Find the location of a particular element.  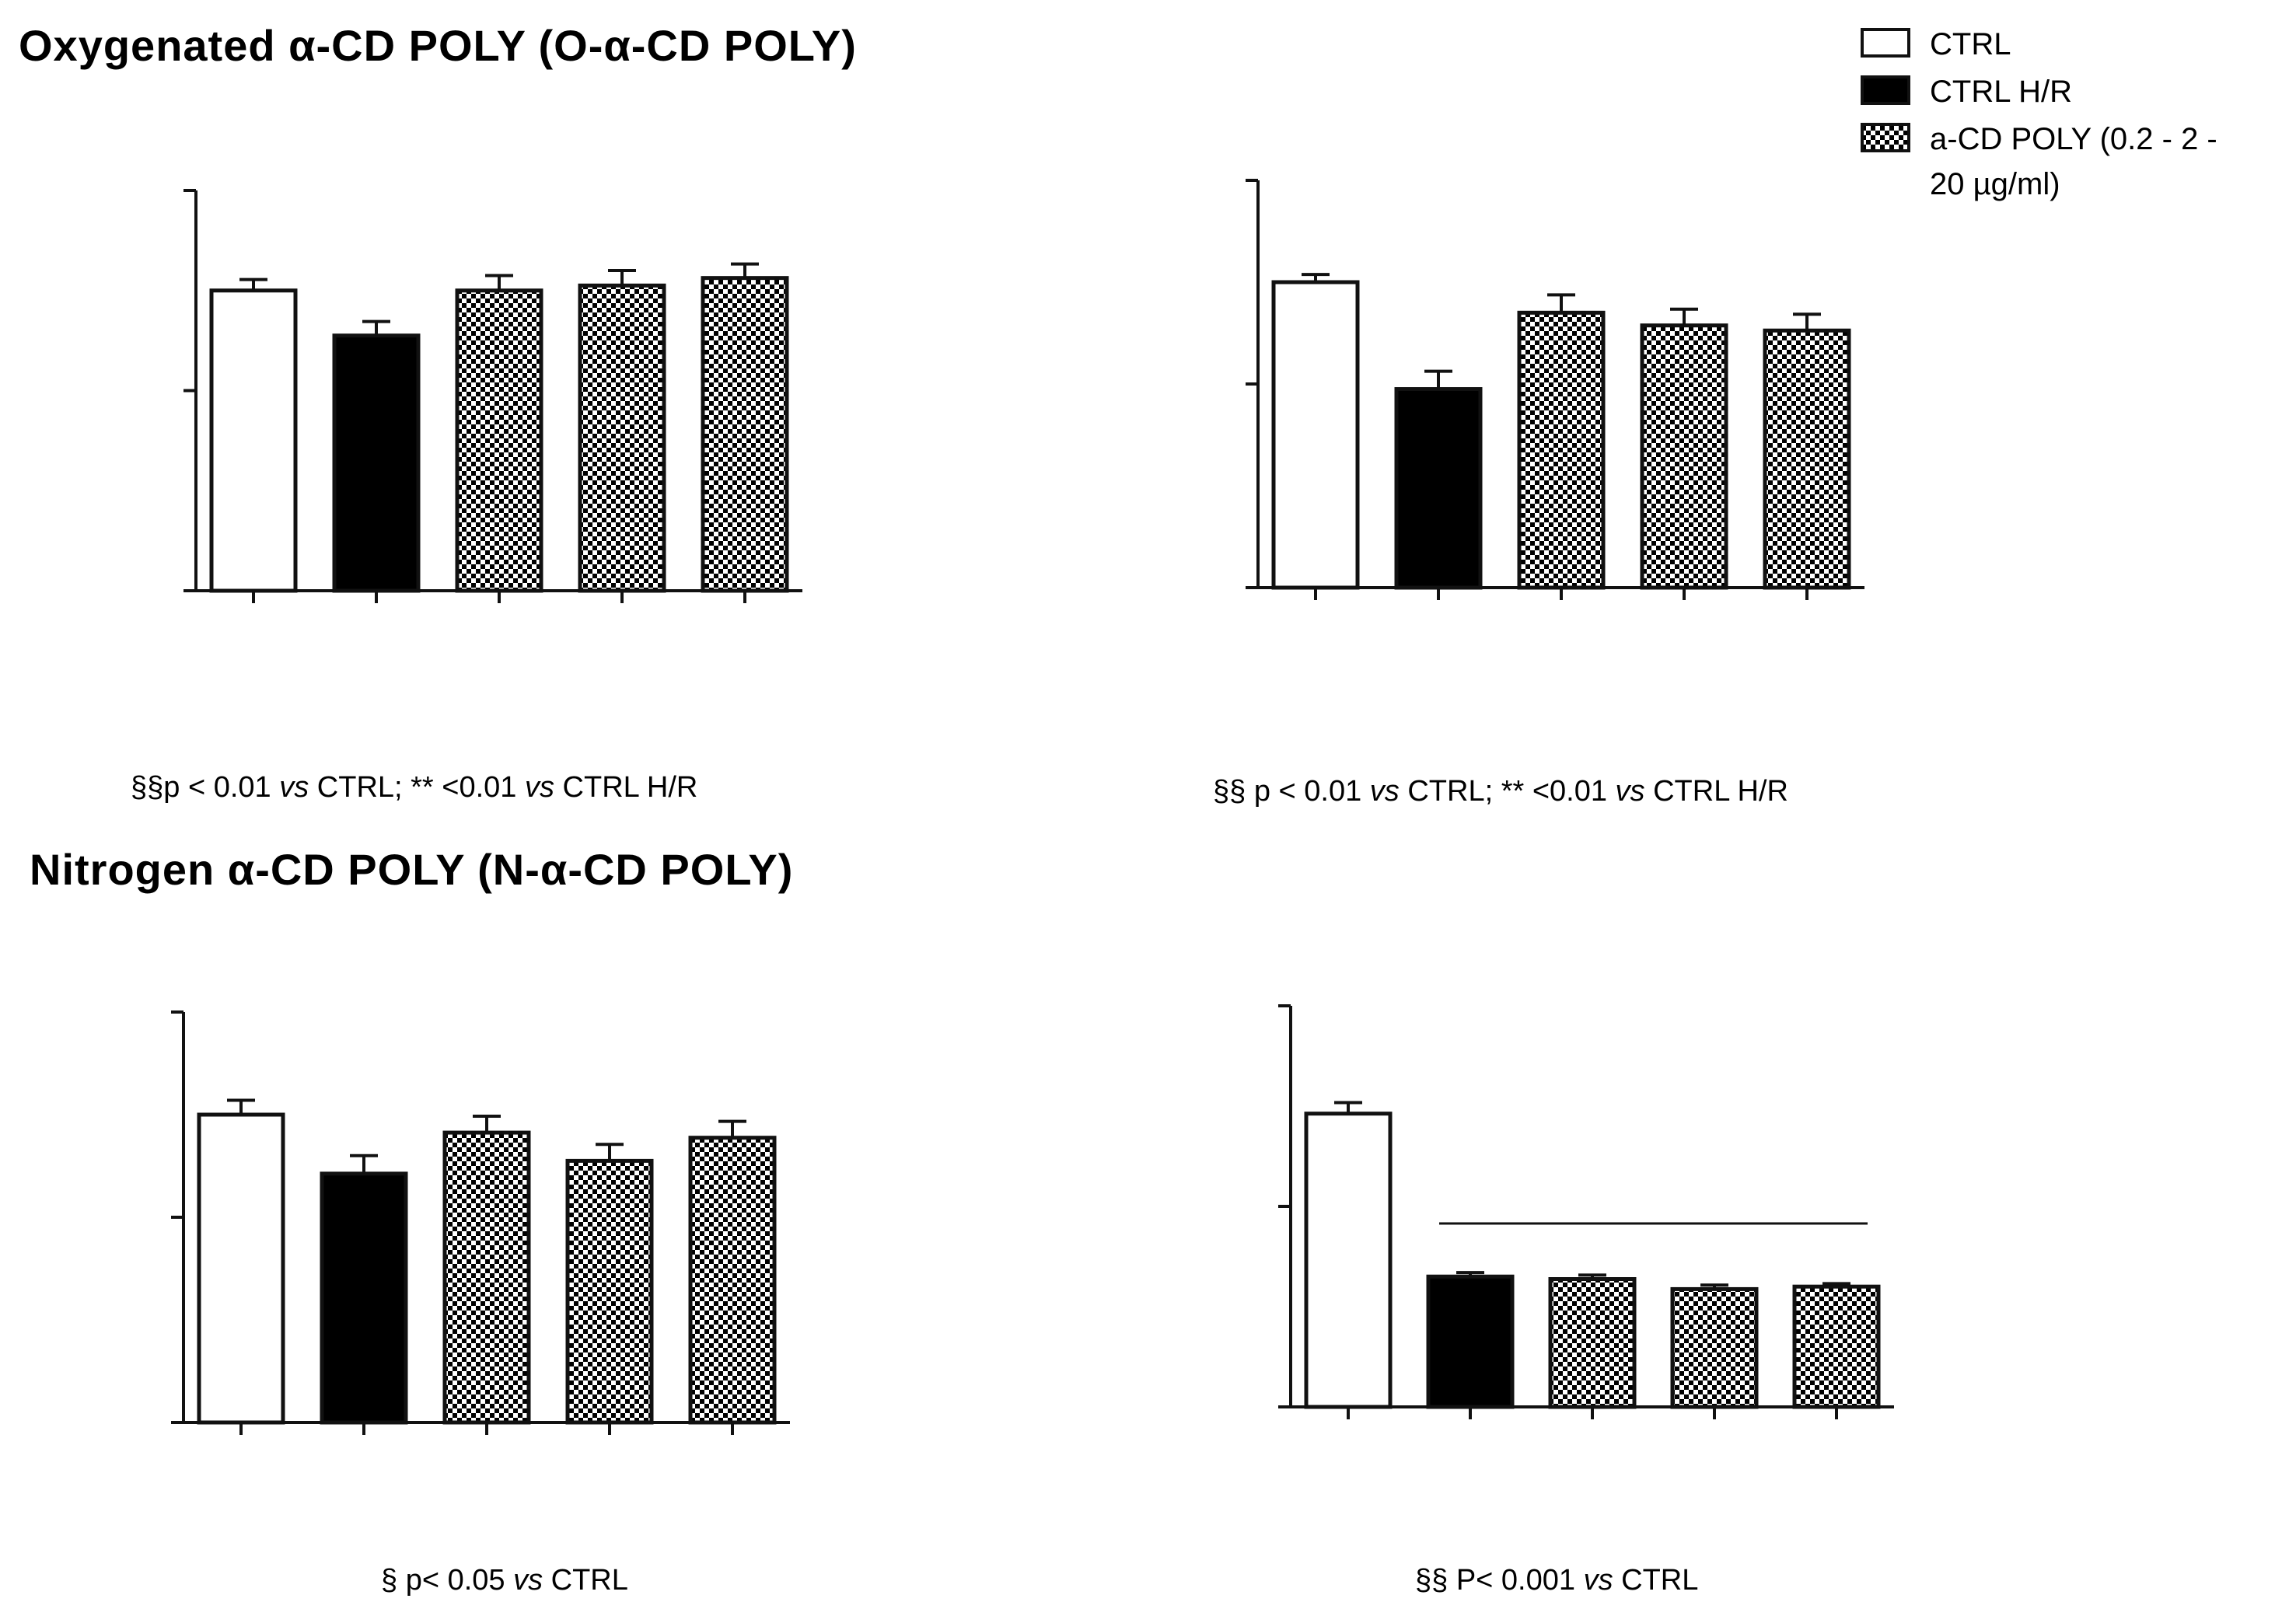

footnote: § p< 0.05 vs CTRL is located at coordinates (504, 1580).